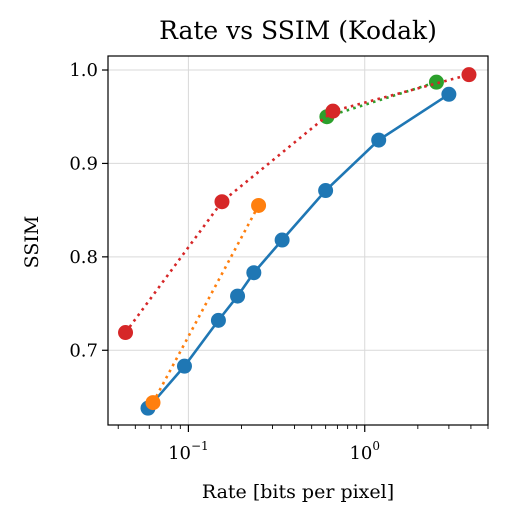 This screenshot has height=522, width=506. I want to click on y-tick-label: 1.0, so click(83, 70).